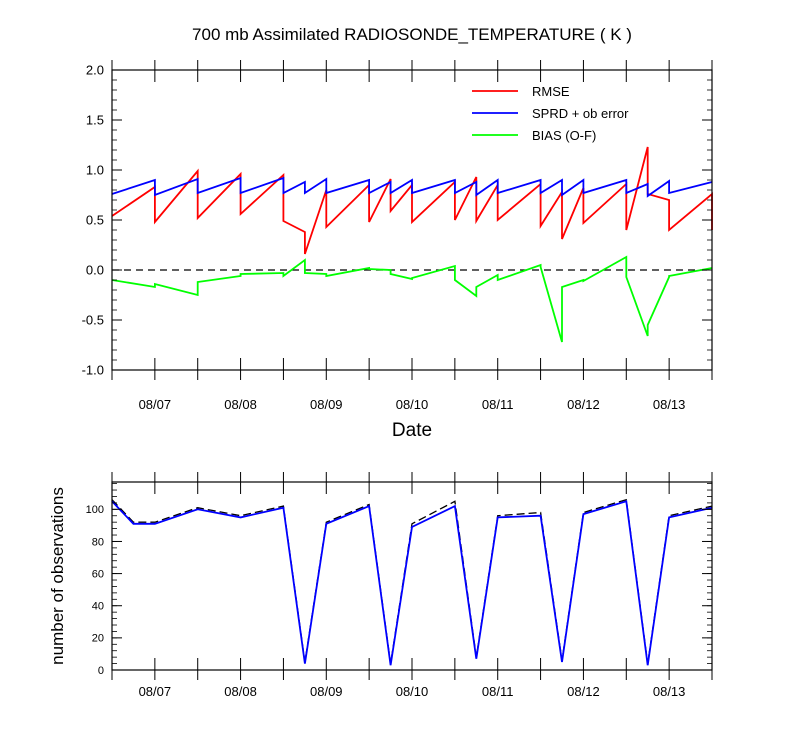 The image size is (800, 755). I want to click on y-tick-label: 0.5, so click(95, 220).